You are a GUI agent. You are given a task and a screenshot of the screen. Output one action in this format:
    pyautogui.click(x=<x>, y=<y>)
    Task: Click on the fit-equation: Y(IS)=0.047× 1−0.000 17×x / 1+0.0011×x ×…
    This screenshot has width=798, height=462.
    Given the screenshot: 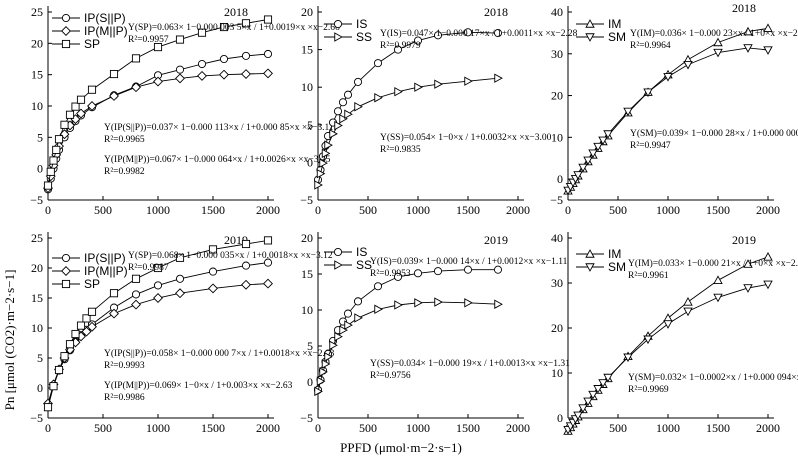 What is the action you would take?
    pyautogui.click(x=479, y=33)
    